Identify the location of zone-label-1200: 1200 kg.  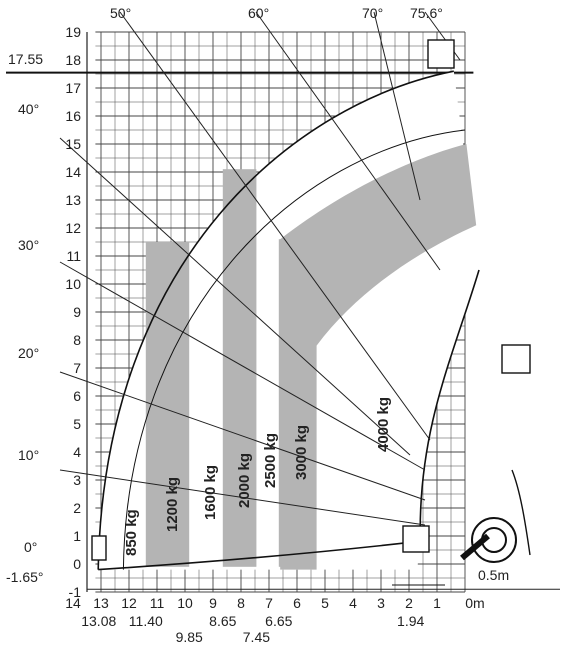
(172, 504).